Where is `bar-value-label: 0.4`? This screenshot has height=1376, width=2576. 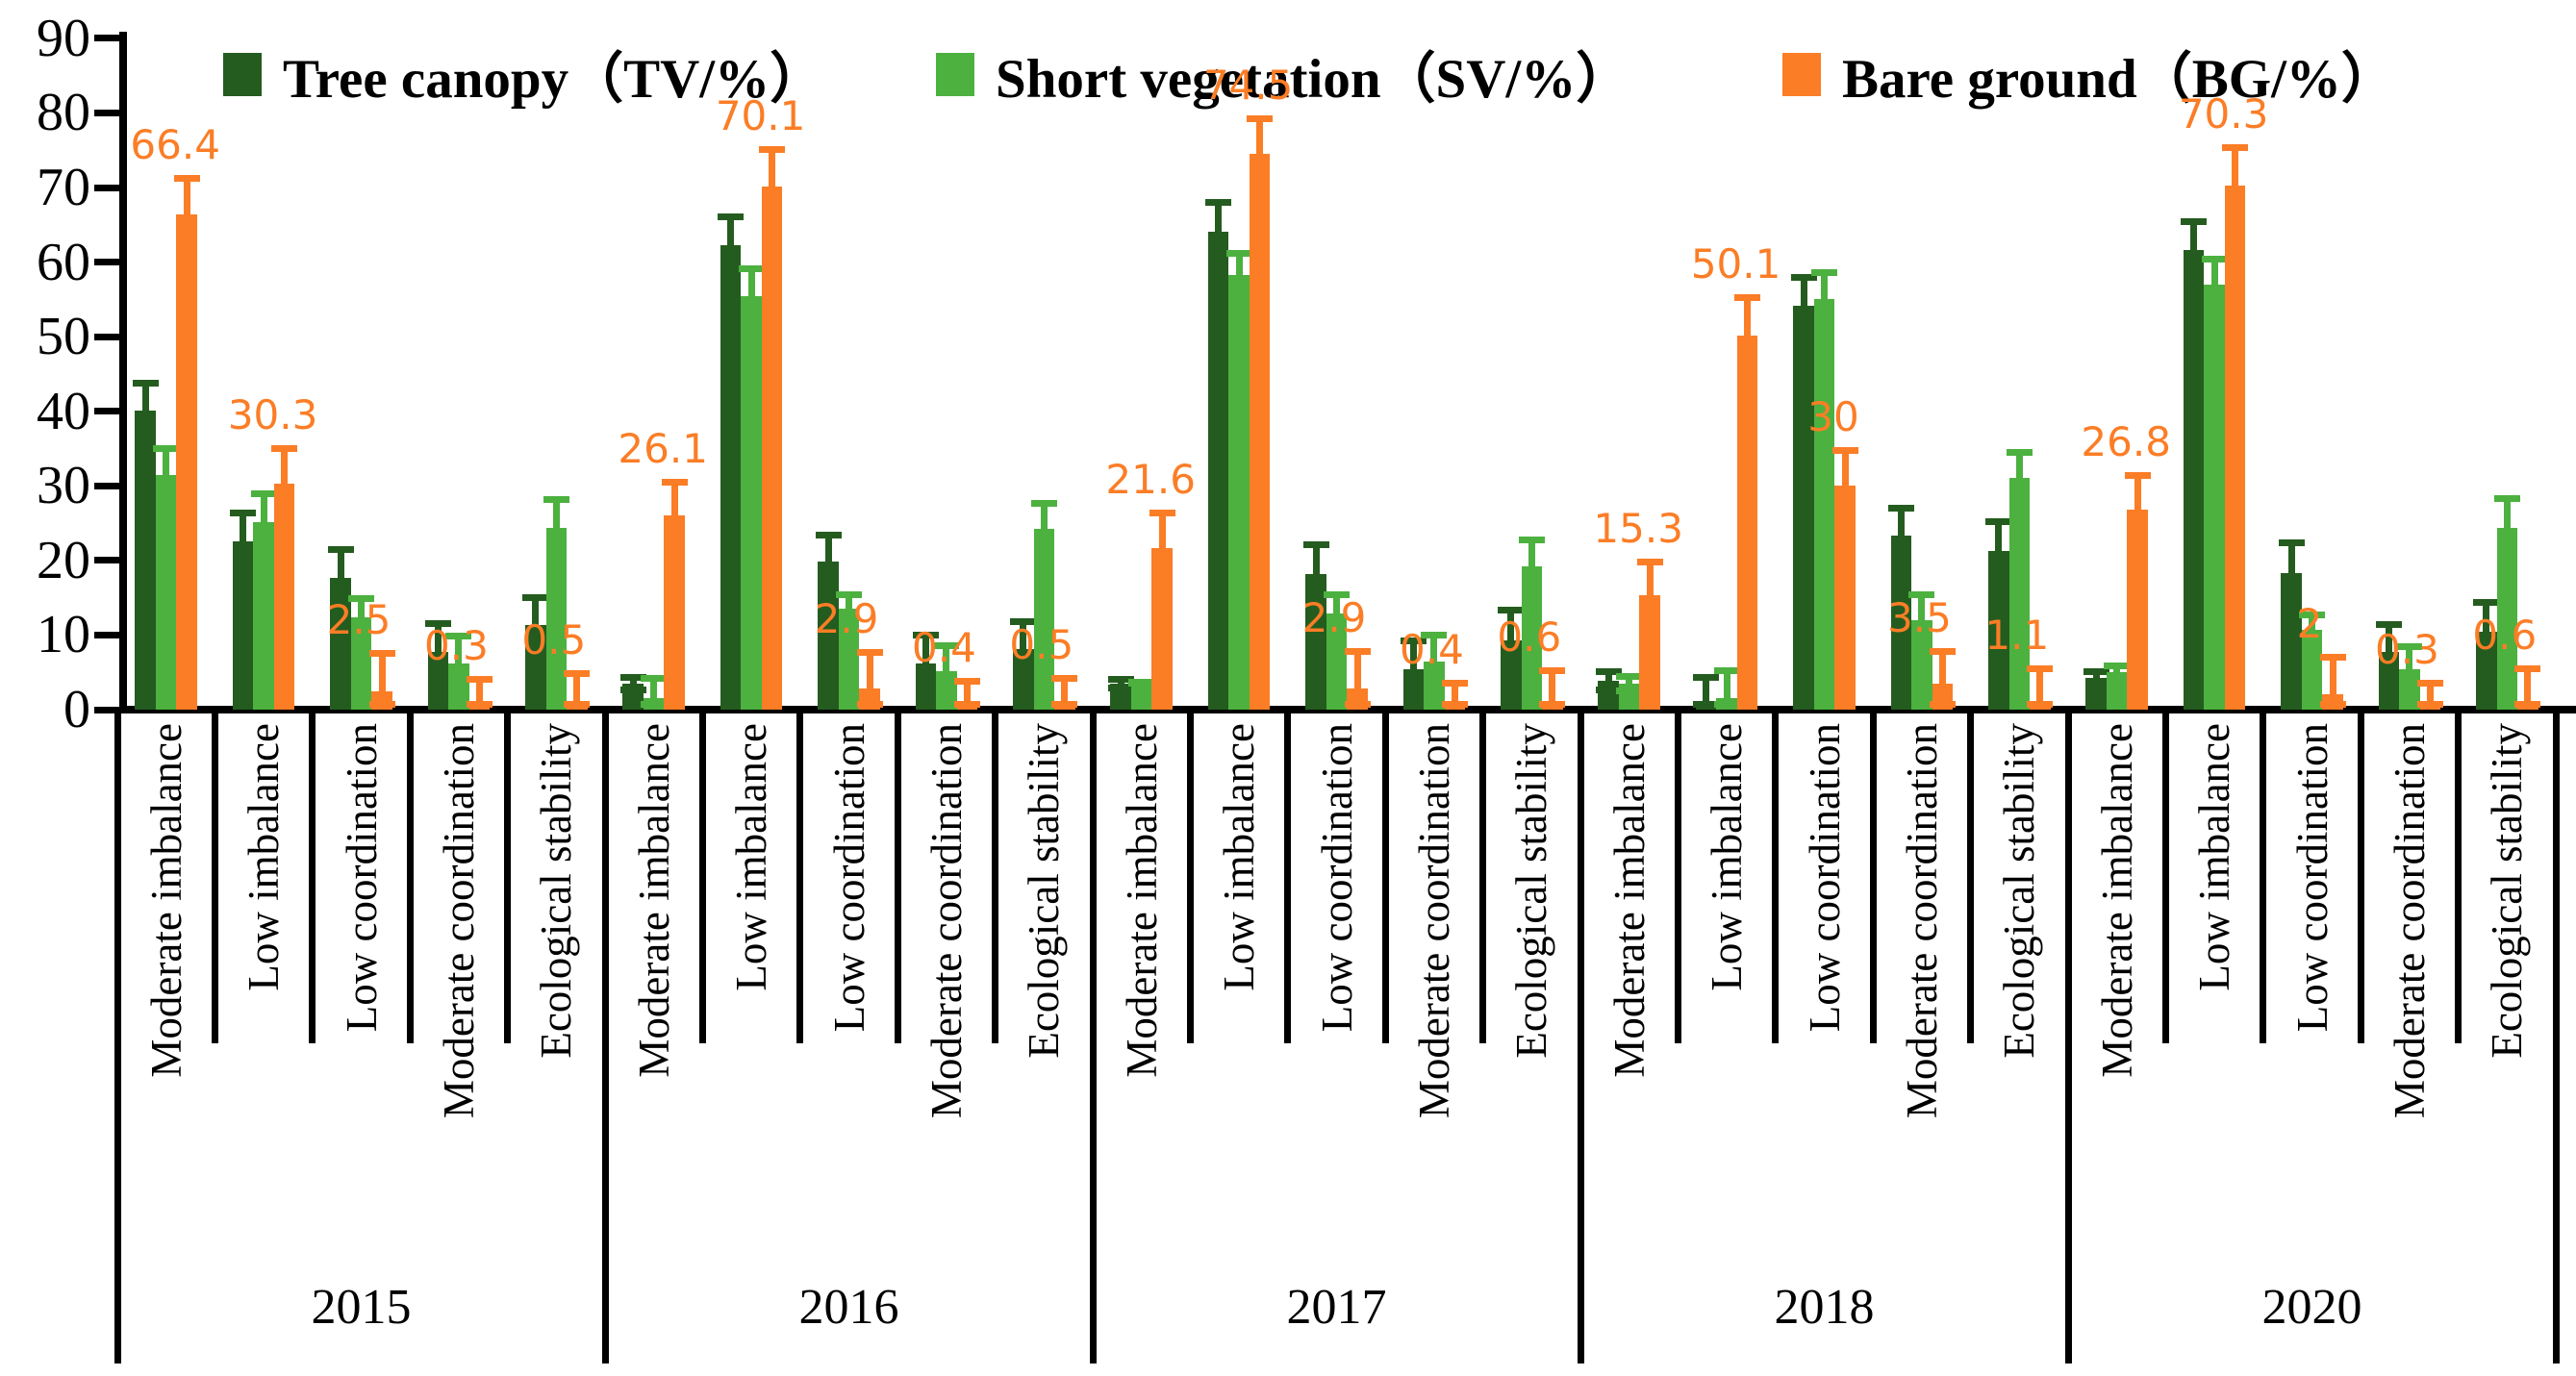
bar-value-label: 0.4 is located at coordinates (944, 647).